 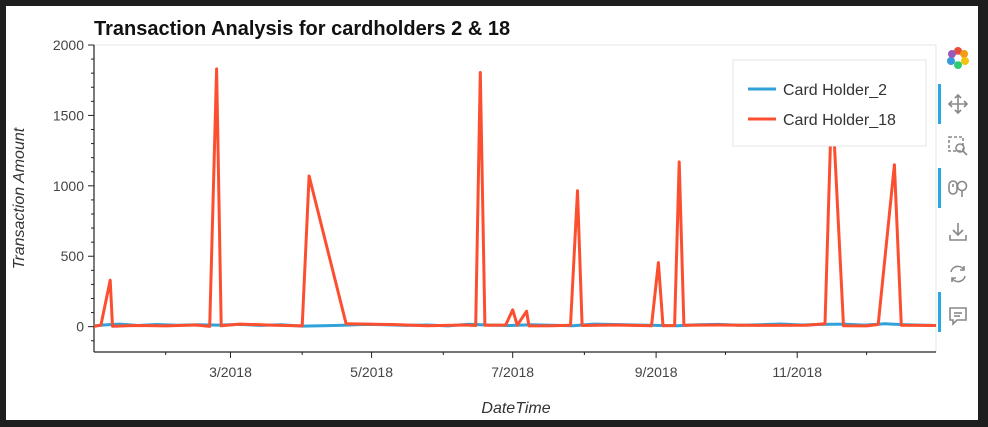 What do you see at coordinates (958, 104) in the screenshot?
I see `pan-icon` at bounding box center [958, 104].